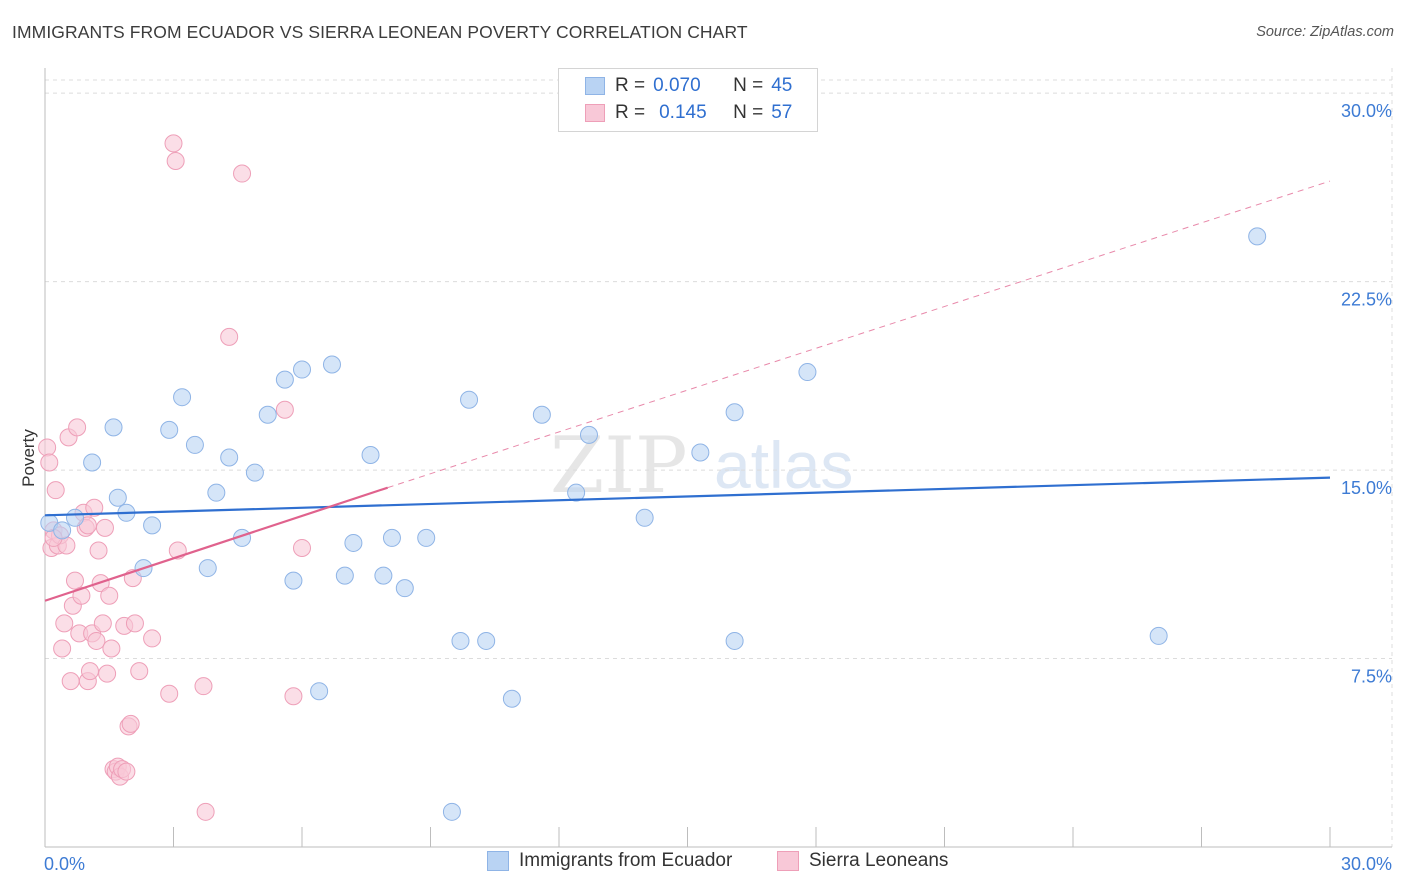 The height and width of the screenshot is (892, 1406). I want to click on watermark-atlas: atlas, so click(783, 465).